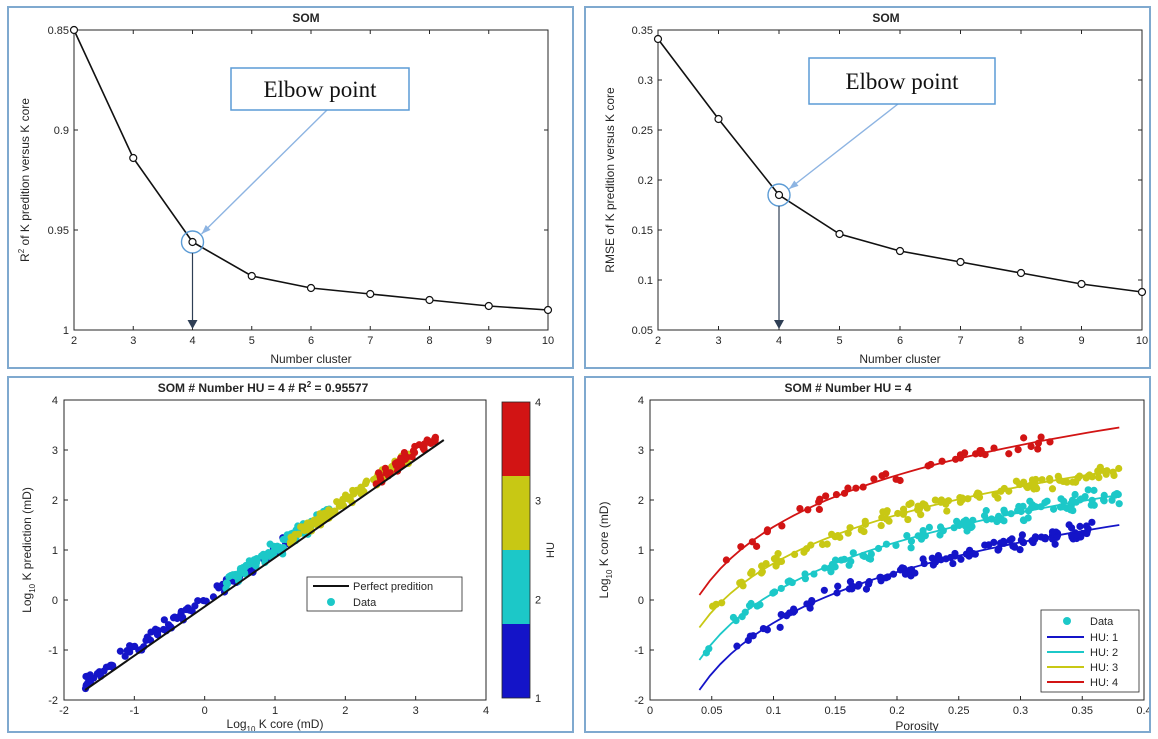 This screenshot has width=1158, height=739. Describe the element at coordinates (1104, 668) in the screenshot. I see `legend-label-hu3: HU: 3` at that location.